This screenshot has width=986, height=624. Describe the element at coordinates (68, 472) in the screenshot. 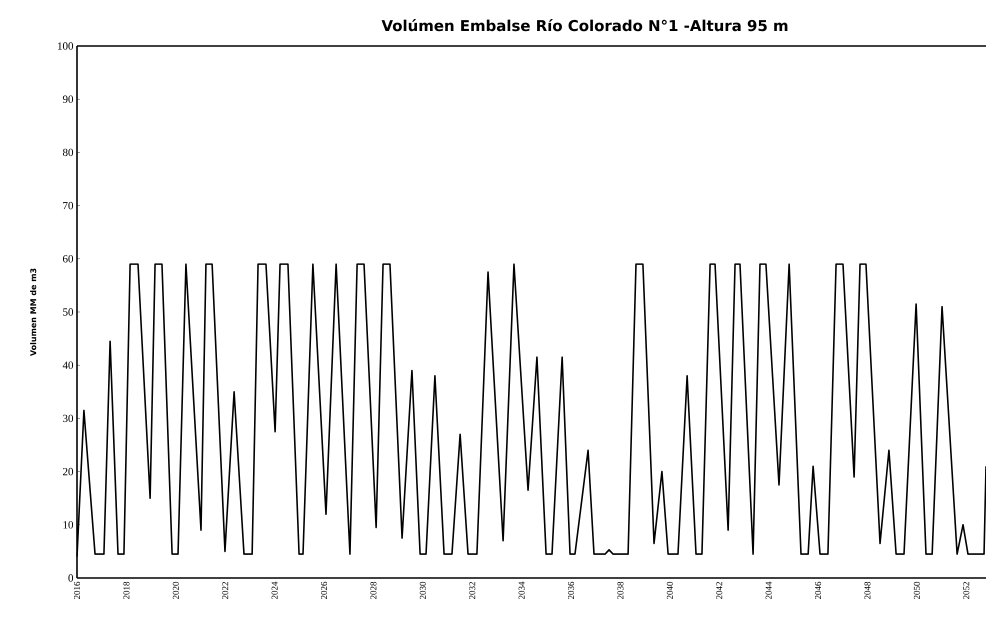

I see `y-tick-label: 20` at that location.